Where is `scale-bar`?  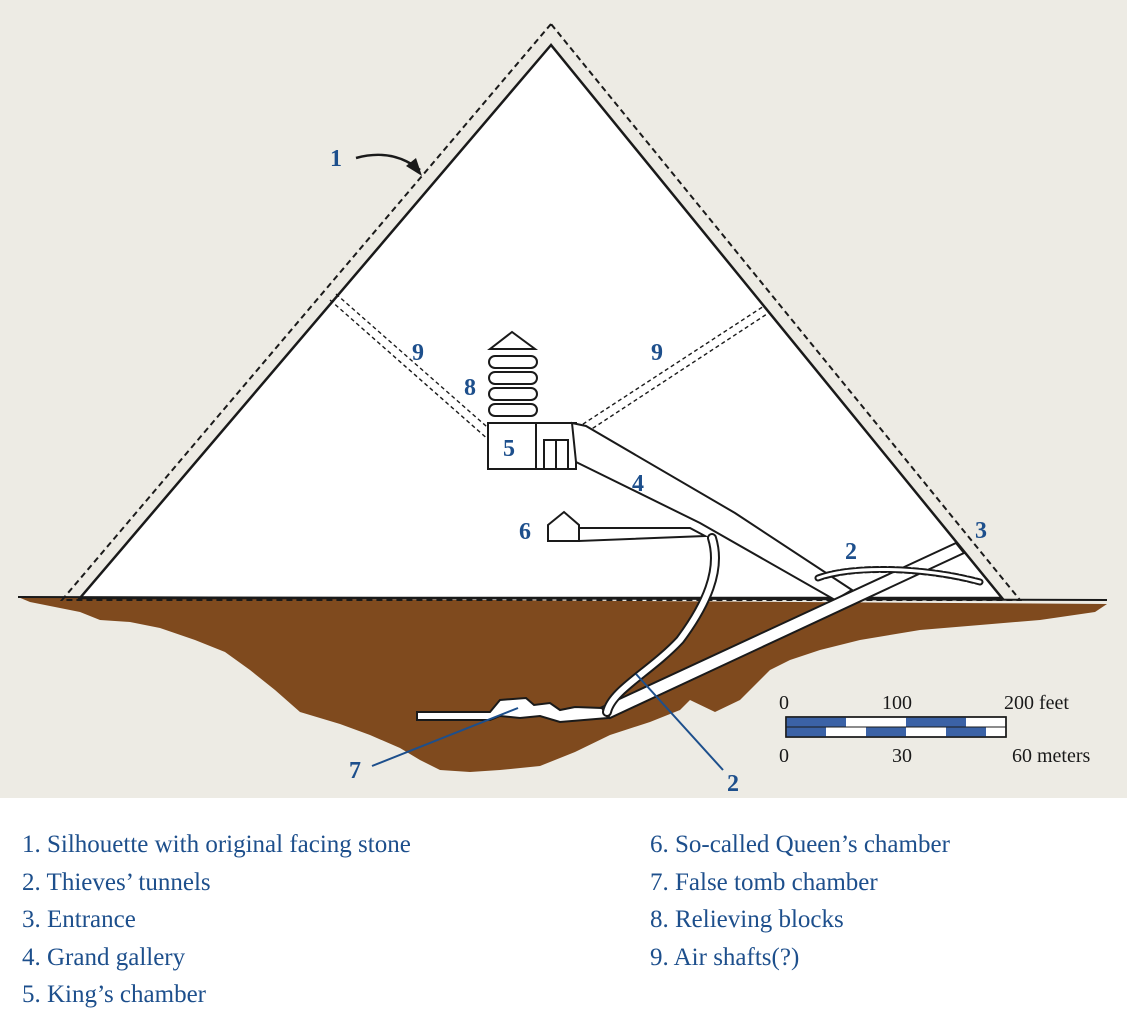 scale-bar is located at coordinates (896, 727).